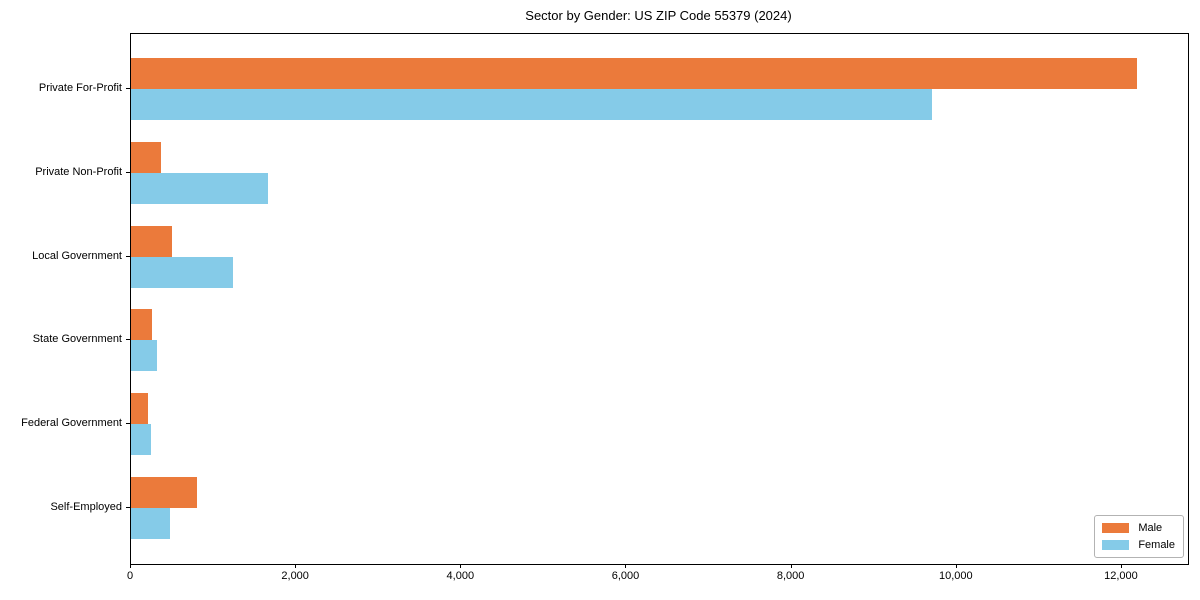 This screenshot has height=600, width=1200. What do you see at coordinates (128, 340) in the screenshot?
I see `y-tick-state-government` at bounding box center [128, 340].